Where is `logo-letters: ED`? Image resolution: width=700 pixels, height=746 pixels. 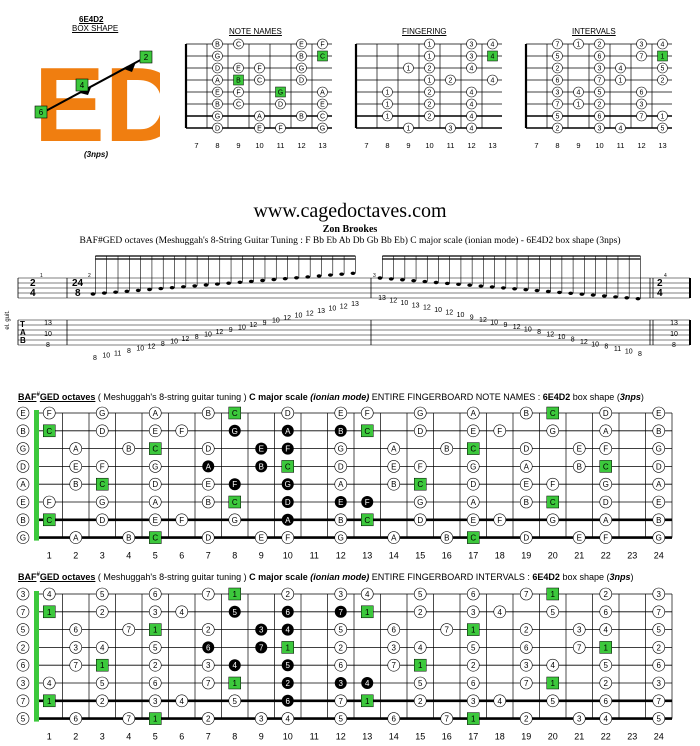 logo-letters: ED is located at coordinates (97, 95).